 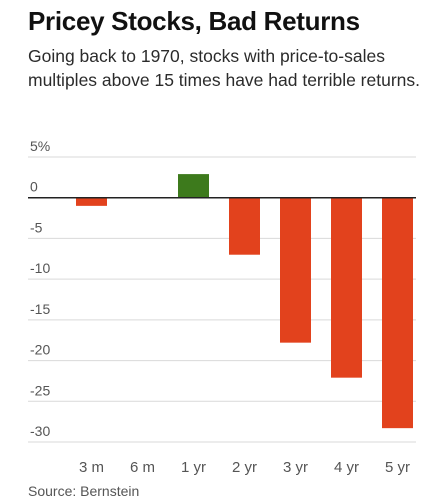 I want to click on y-tick-label: -5, so click(x=36, y=227).